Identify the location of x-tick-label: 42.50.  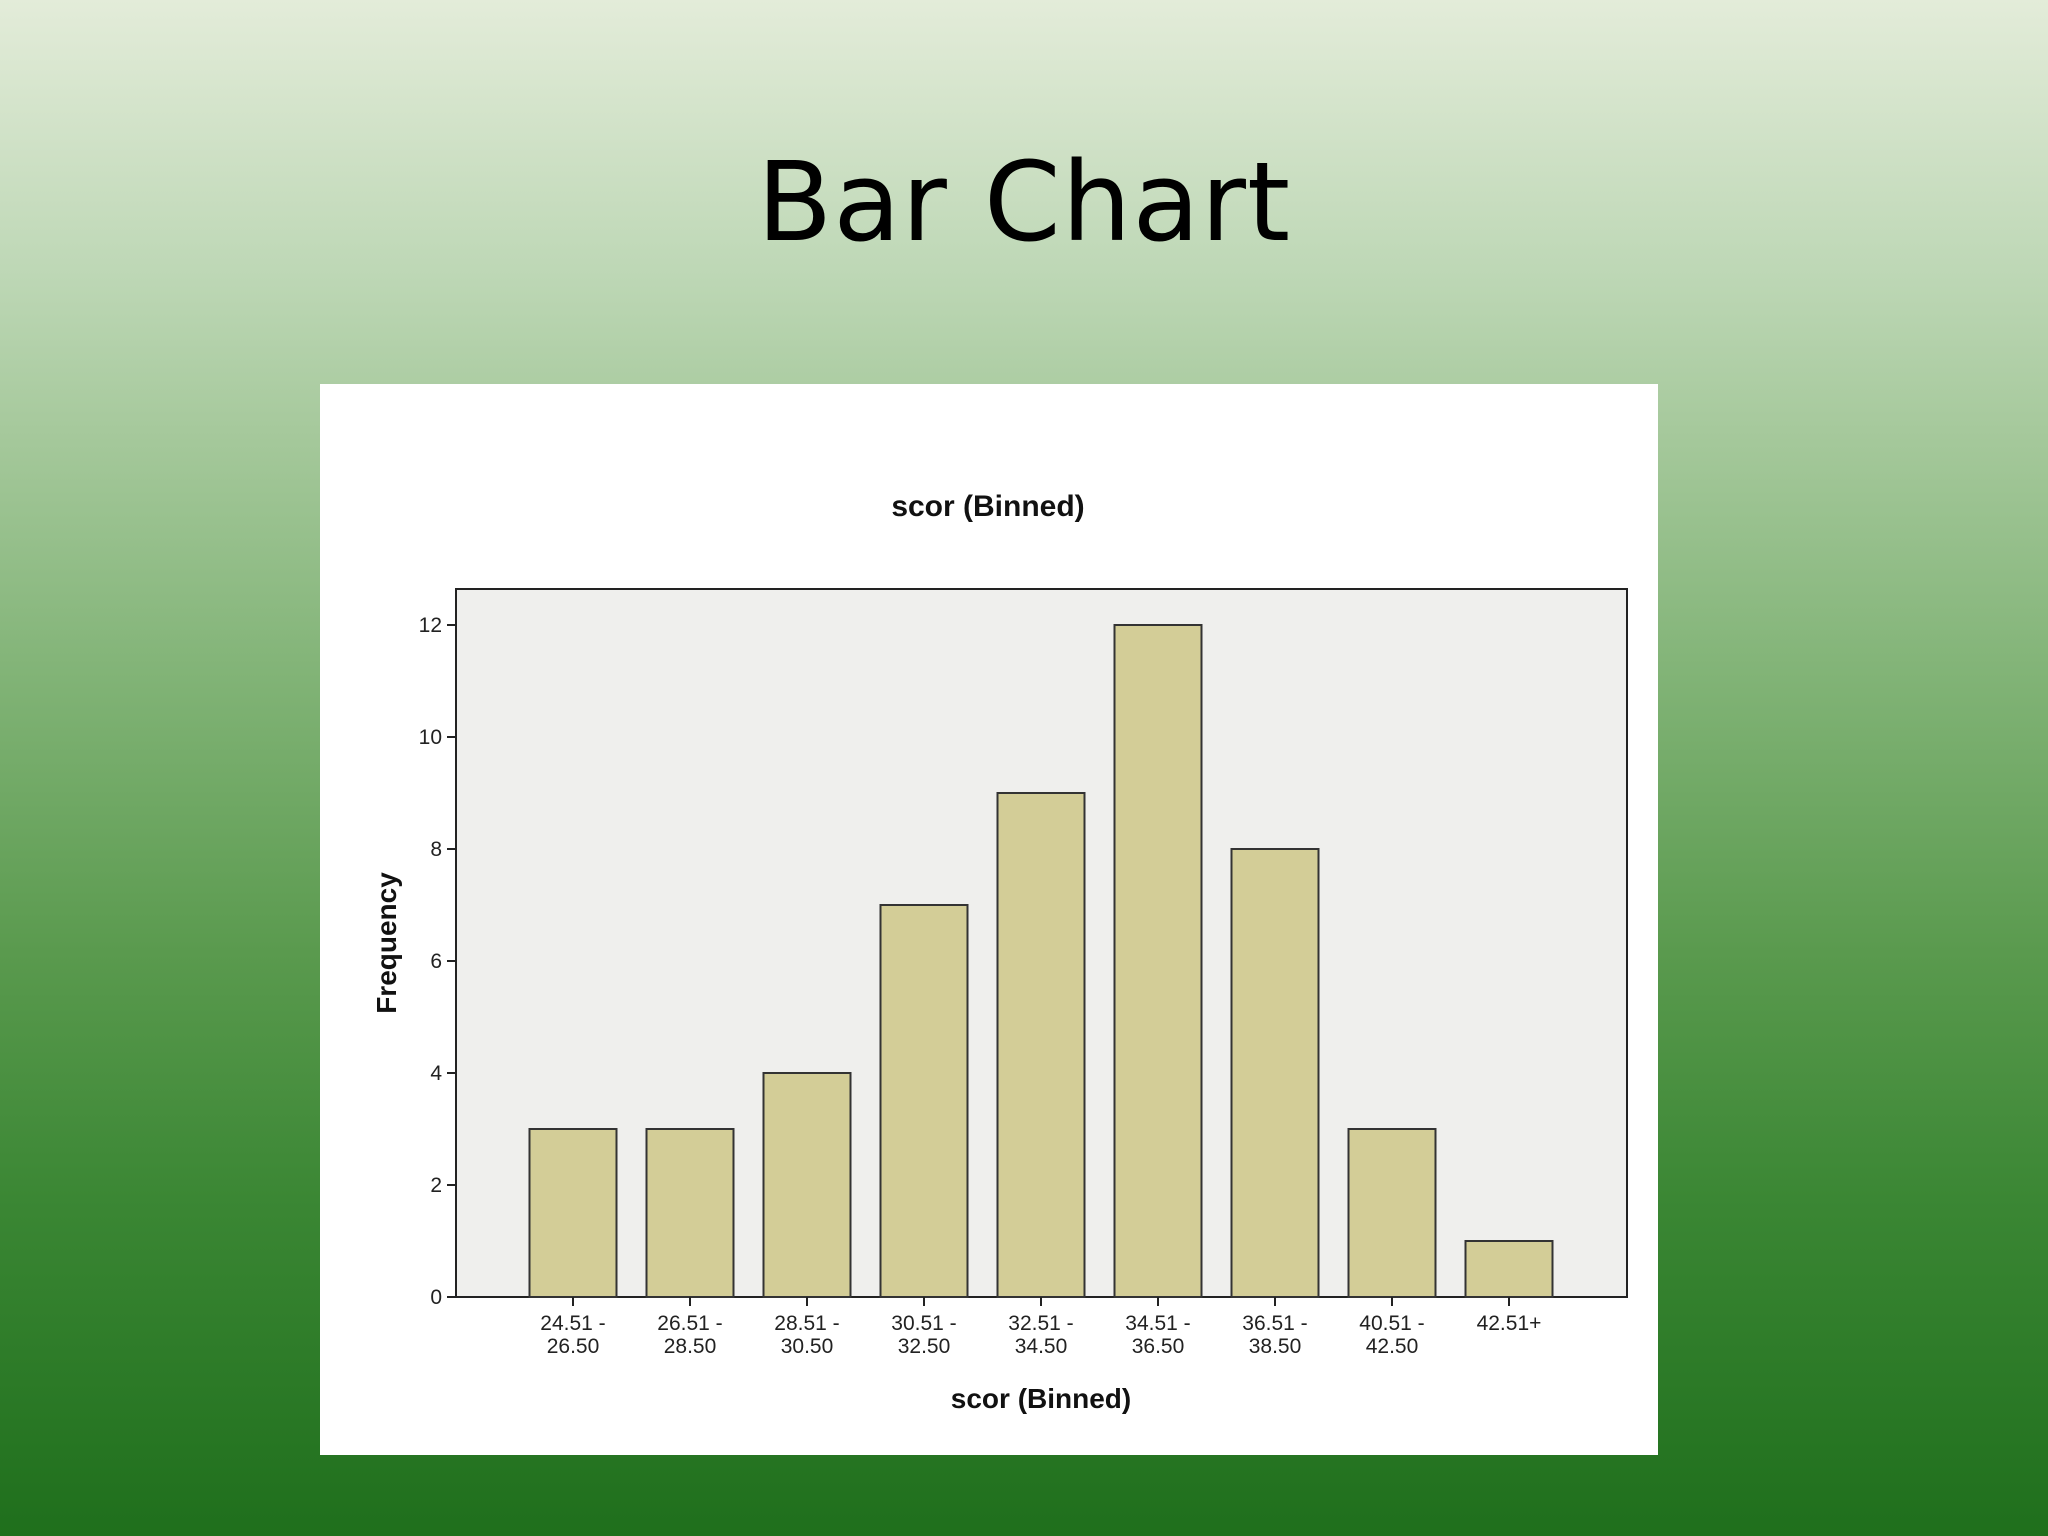
(1392, 1346).